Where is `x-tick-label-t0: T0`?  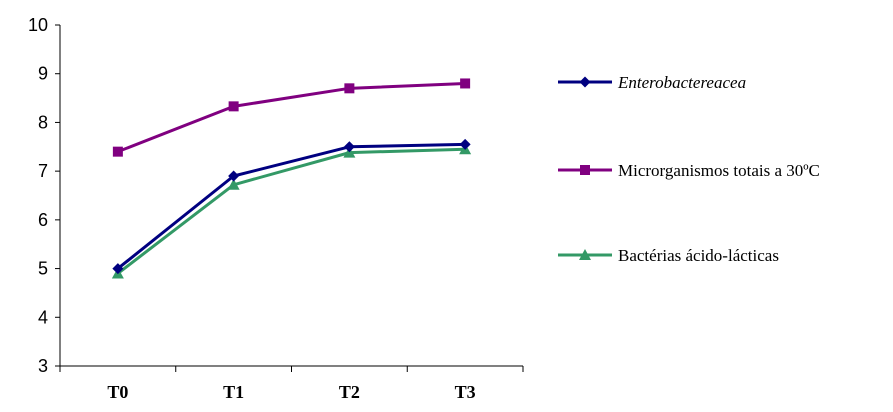
x-tick-label-t0: T0 is located at coordinates (117, 392).